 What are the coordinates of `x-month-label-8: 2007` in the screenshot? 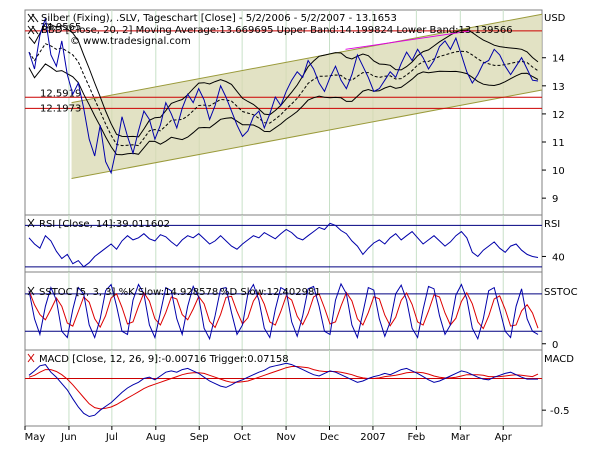 It's located at (372, 437).